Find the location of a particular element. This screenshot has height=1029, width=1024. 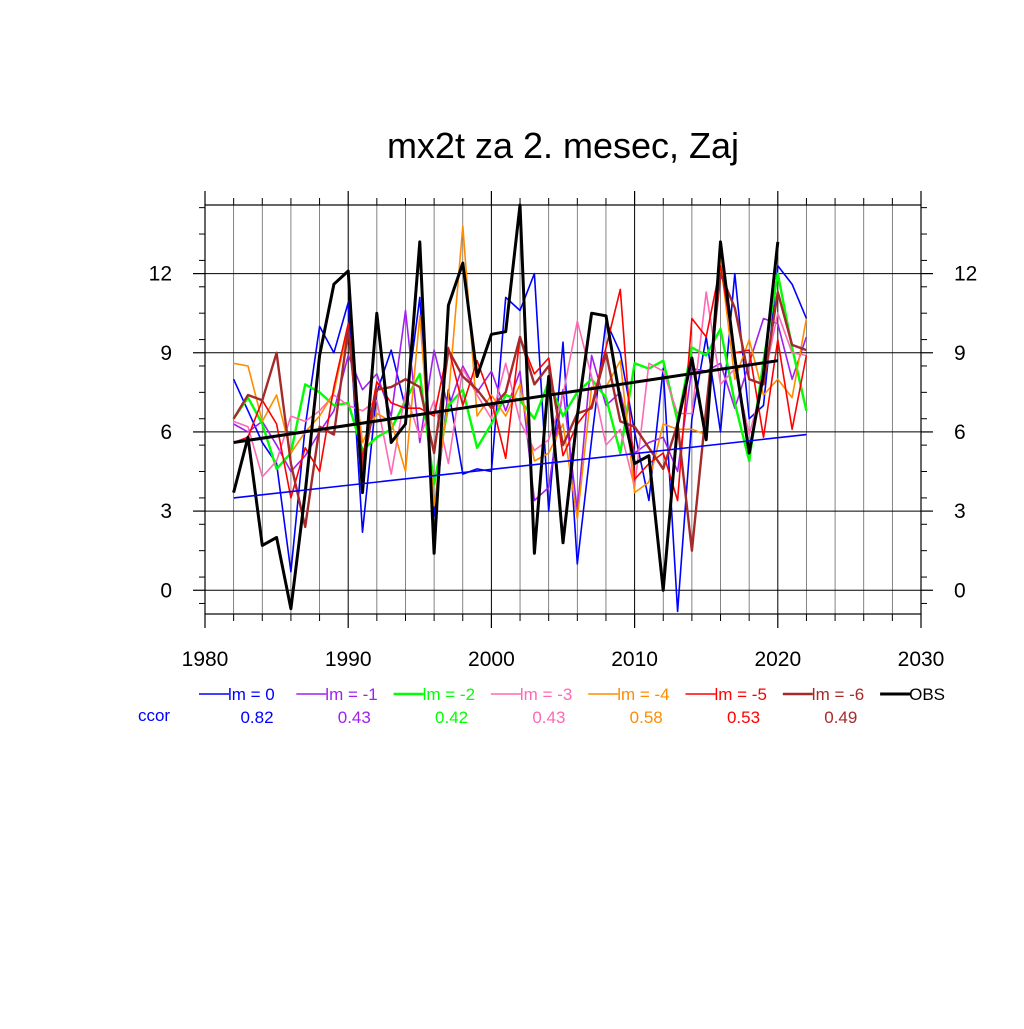

chart-title: mx2t za 2. mesec, Zaj is located at coordinates (563, 145).